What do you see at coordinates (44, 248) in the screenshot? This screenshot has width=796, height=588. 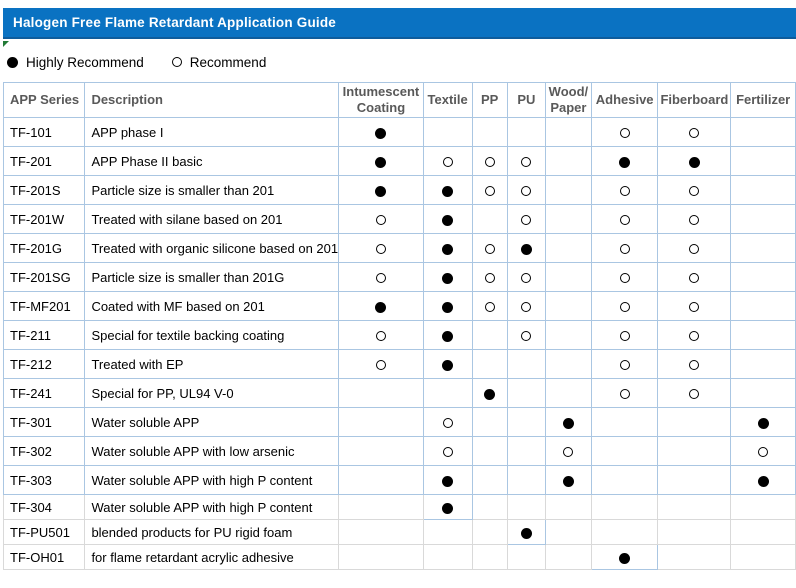 I see `cell-series: TF-201G` at bounding box center [44, 248].